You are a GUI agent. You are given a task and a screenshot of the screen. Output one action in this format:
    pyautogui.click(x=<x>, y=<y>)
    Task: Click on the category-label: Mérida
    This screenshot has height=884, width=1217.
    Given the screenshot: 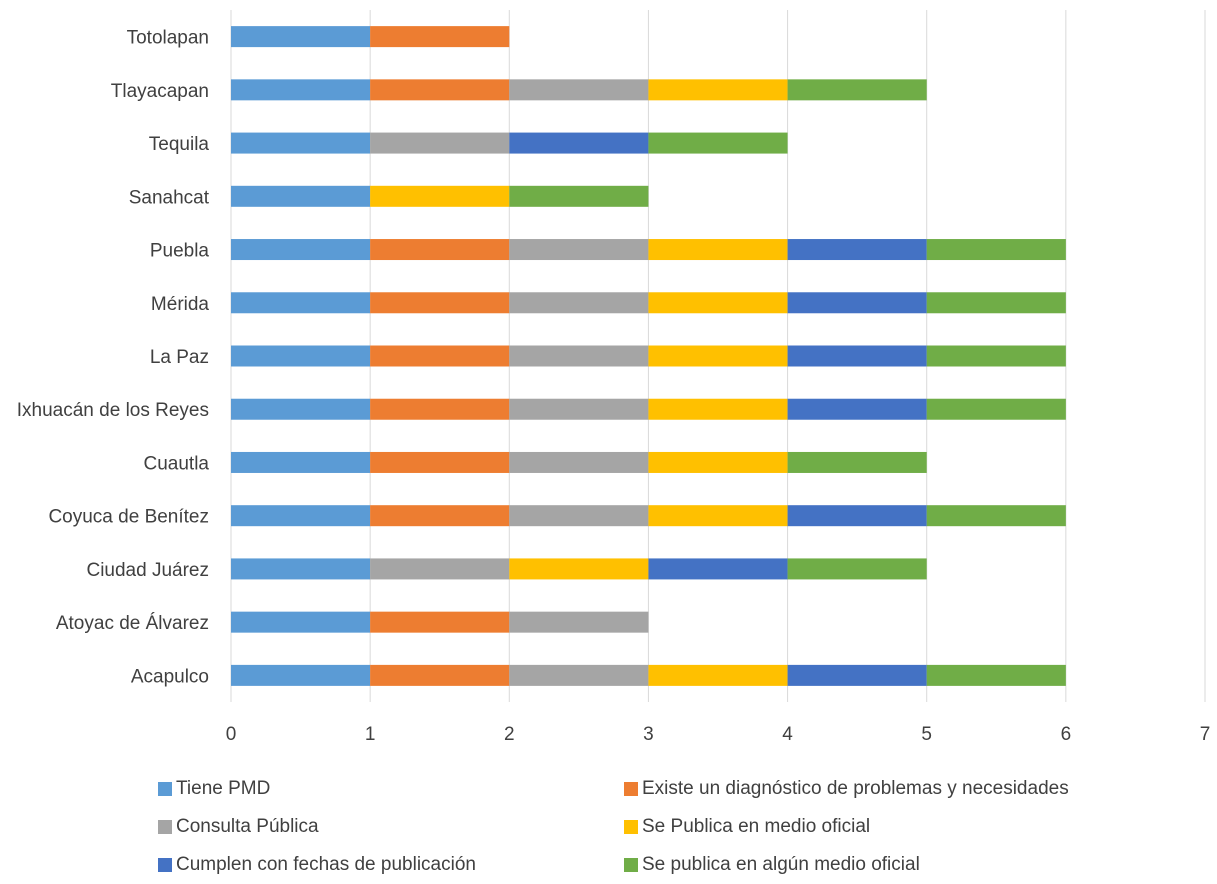 What is the action you would take?
    pyautogui.click(x=180, y=304)
    